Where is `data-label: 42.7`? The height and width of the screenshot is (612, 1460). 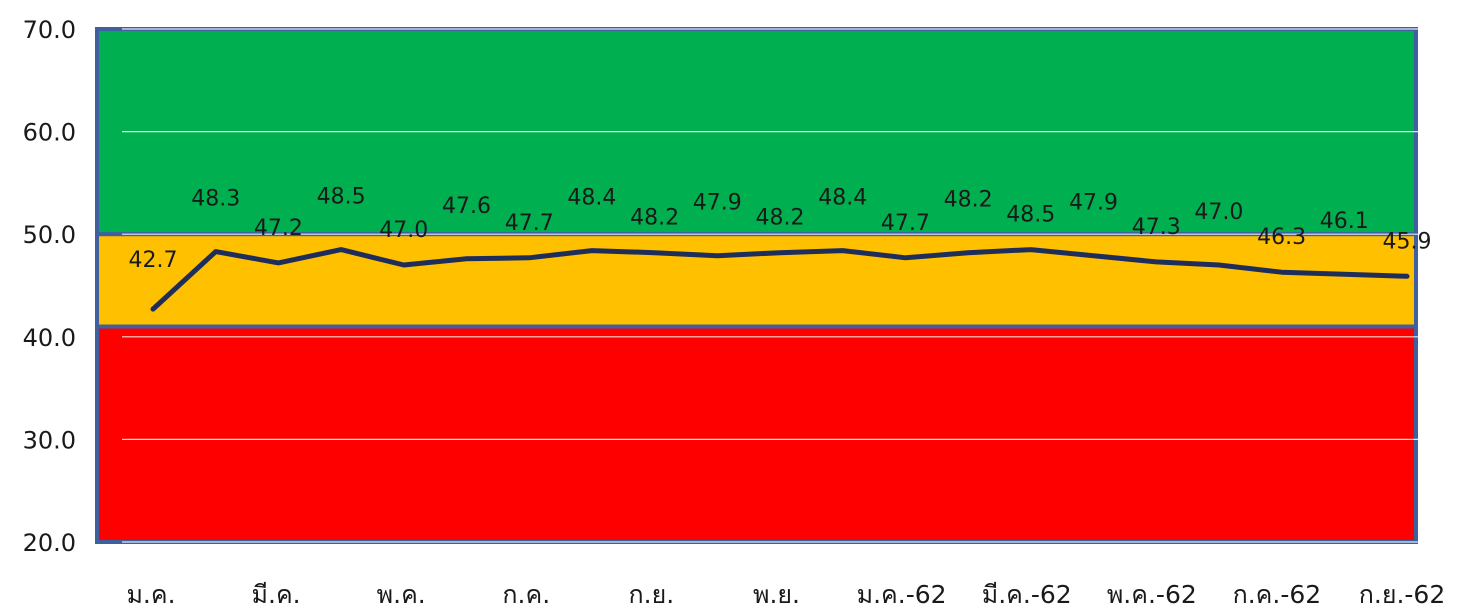 data-label: 42.7 is located at coordinates (153, 260).